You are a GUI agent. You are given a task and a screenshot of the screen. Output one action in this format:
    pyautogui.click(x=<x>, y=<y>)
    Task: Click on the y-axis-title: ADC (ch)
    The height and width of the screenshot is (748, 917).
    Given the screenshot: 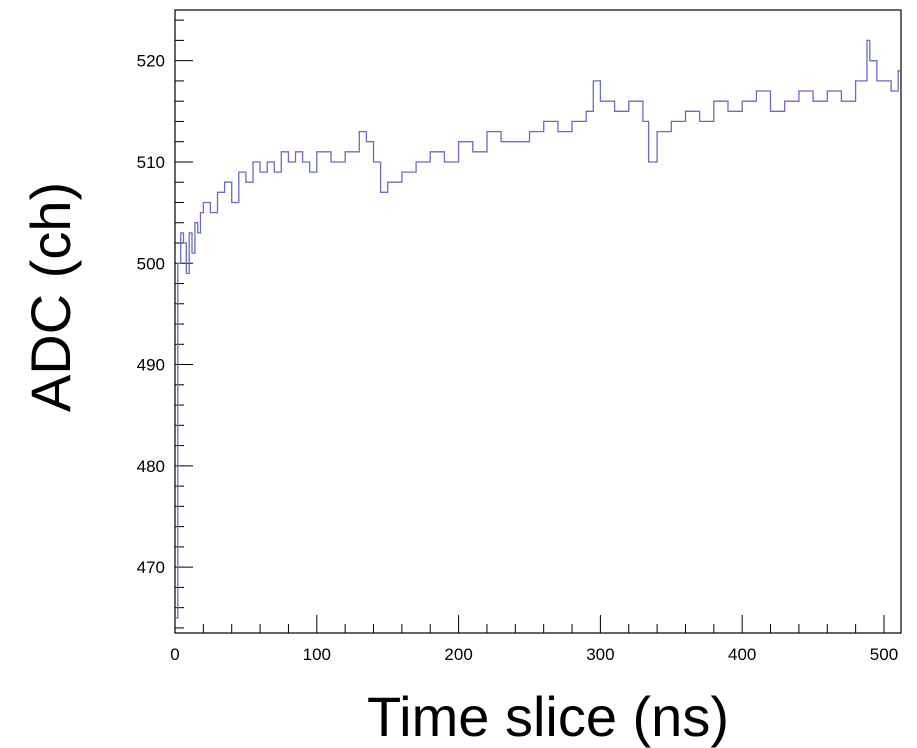 What is the action you would take?
    pyautogui.click(x=50, y=297)
    